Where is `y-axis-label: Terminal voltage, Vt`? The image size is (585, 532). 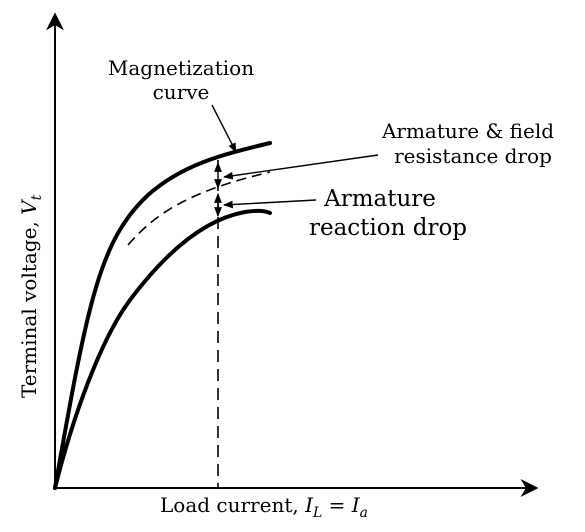 y-axis-label: Terminal voltage, Vt is located at coordinates (31, 296).